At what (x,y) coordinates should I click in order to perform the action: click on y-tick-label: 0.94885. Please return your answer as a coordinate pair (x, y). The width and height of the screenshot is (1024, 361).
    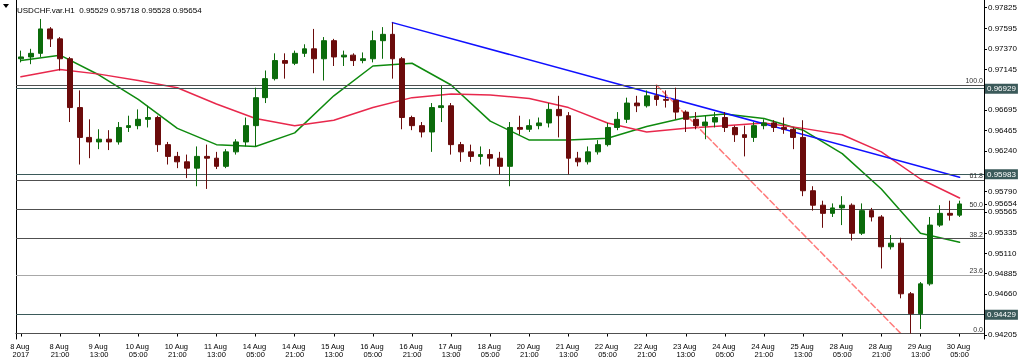
    Looking at the image, I should click on (1003, 273).